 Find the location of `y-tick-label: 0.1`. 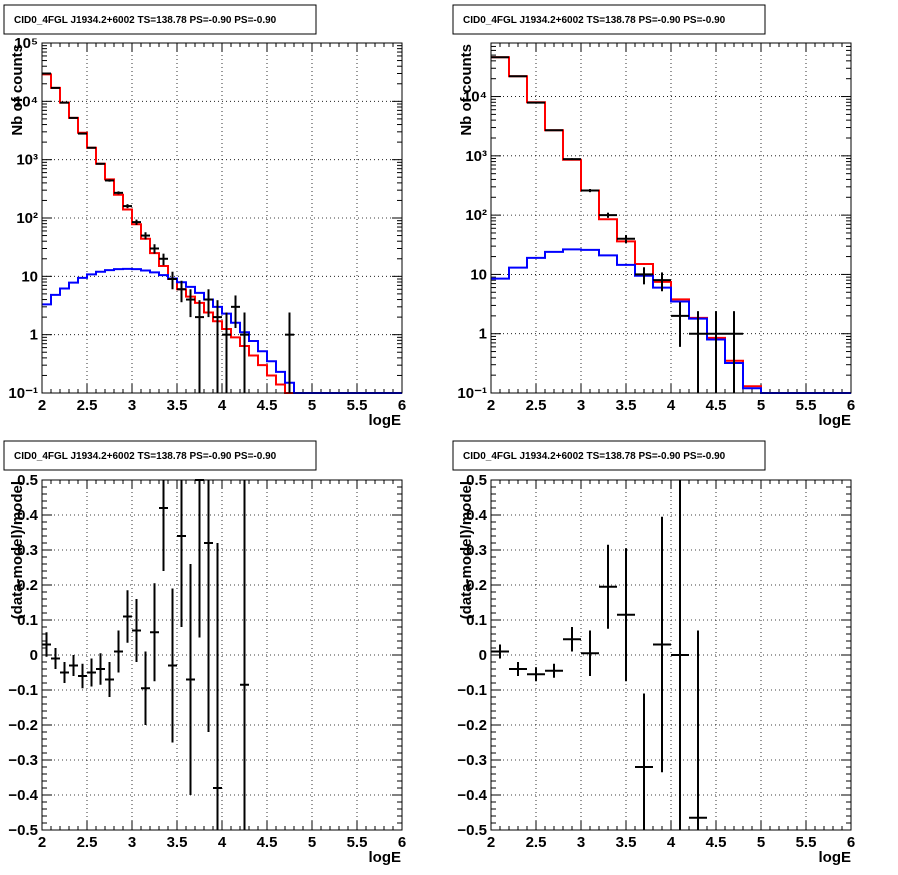

y-tick-label: 0.1 is located at coordinates (476, 620).